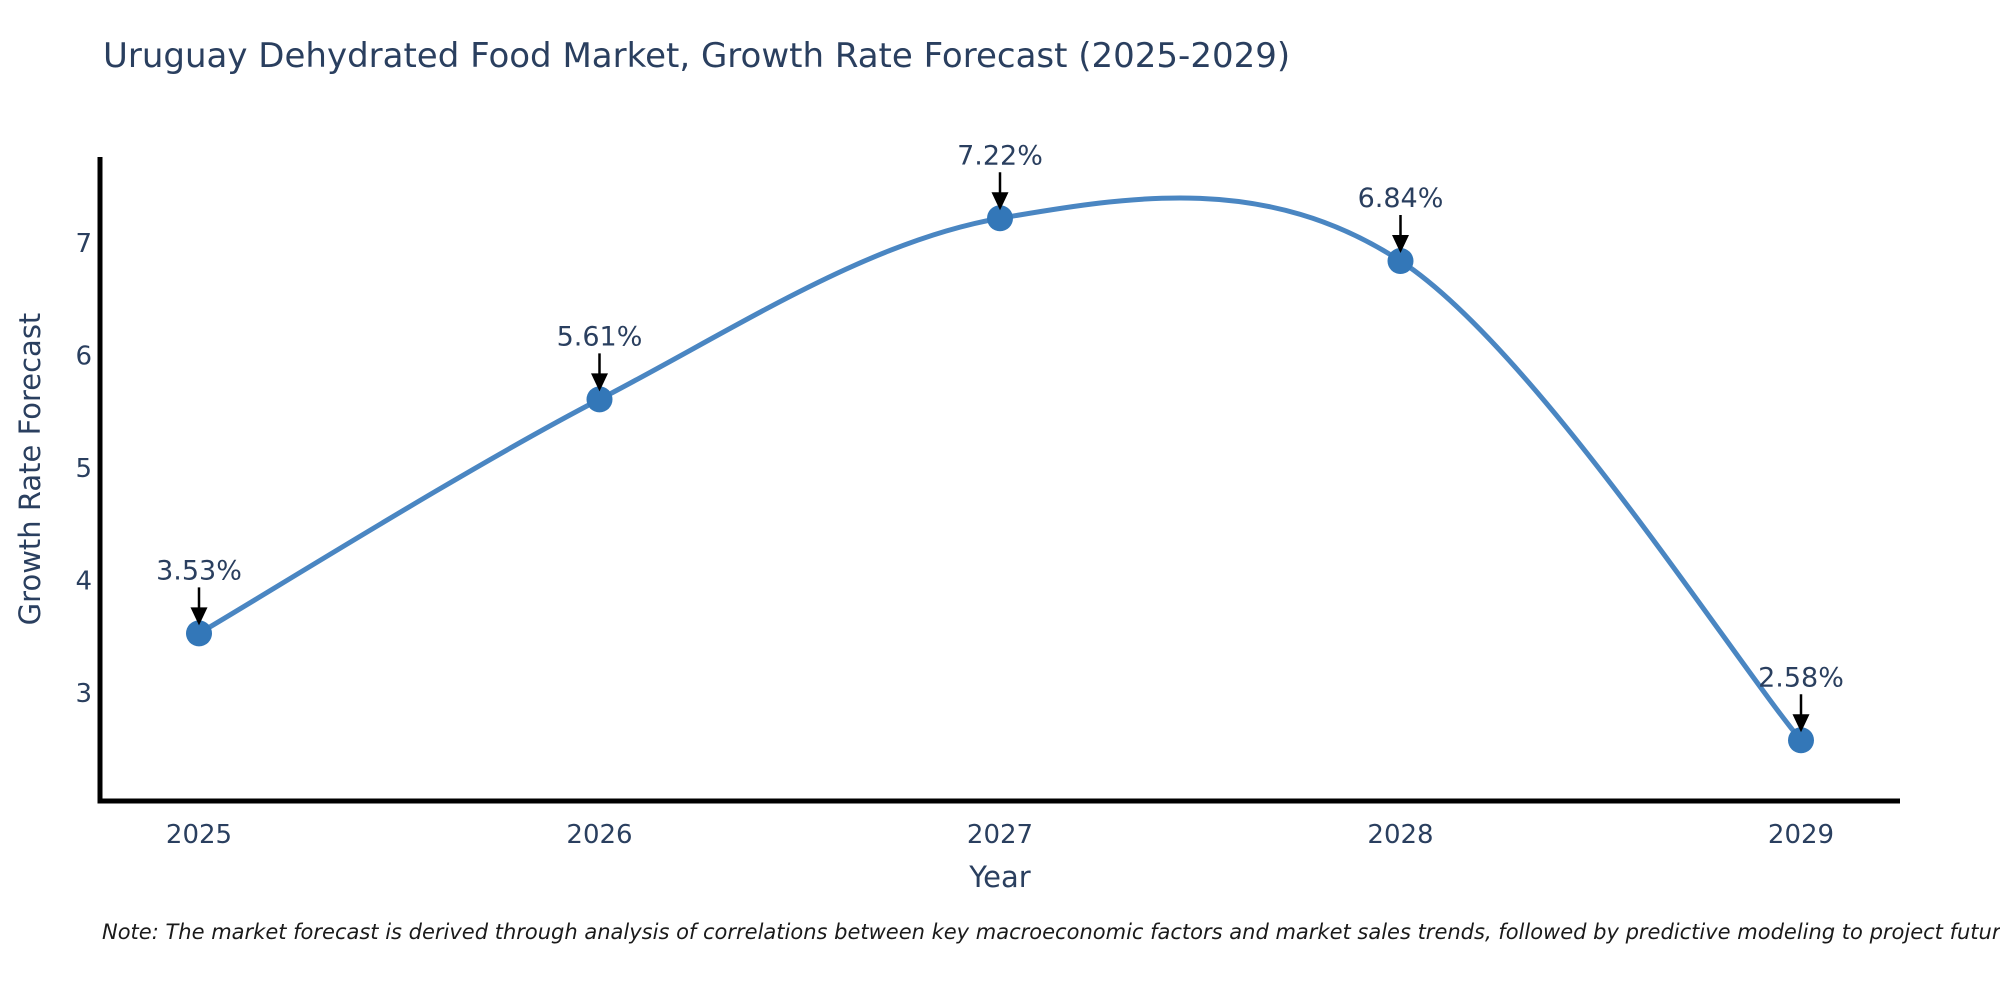  What do you see at coordinates (1801, 723) in the screenshot?
I see `annotation-arrowhead-2029` at bounding box center [1801, 723].